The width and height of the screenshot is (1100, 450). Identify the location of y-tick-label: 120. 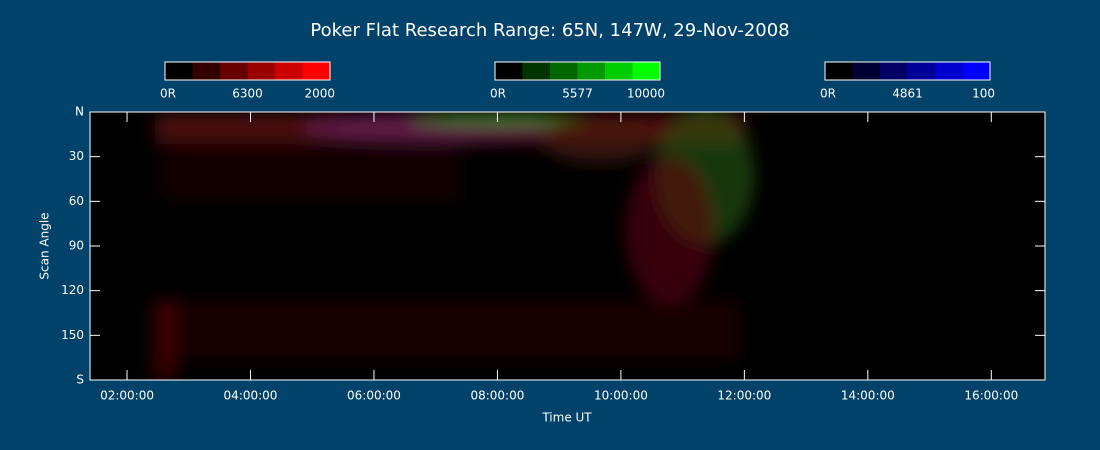
(72, 290).